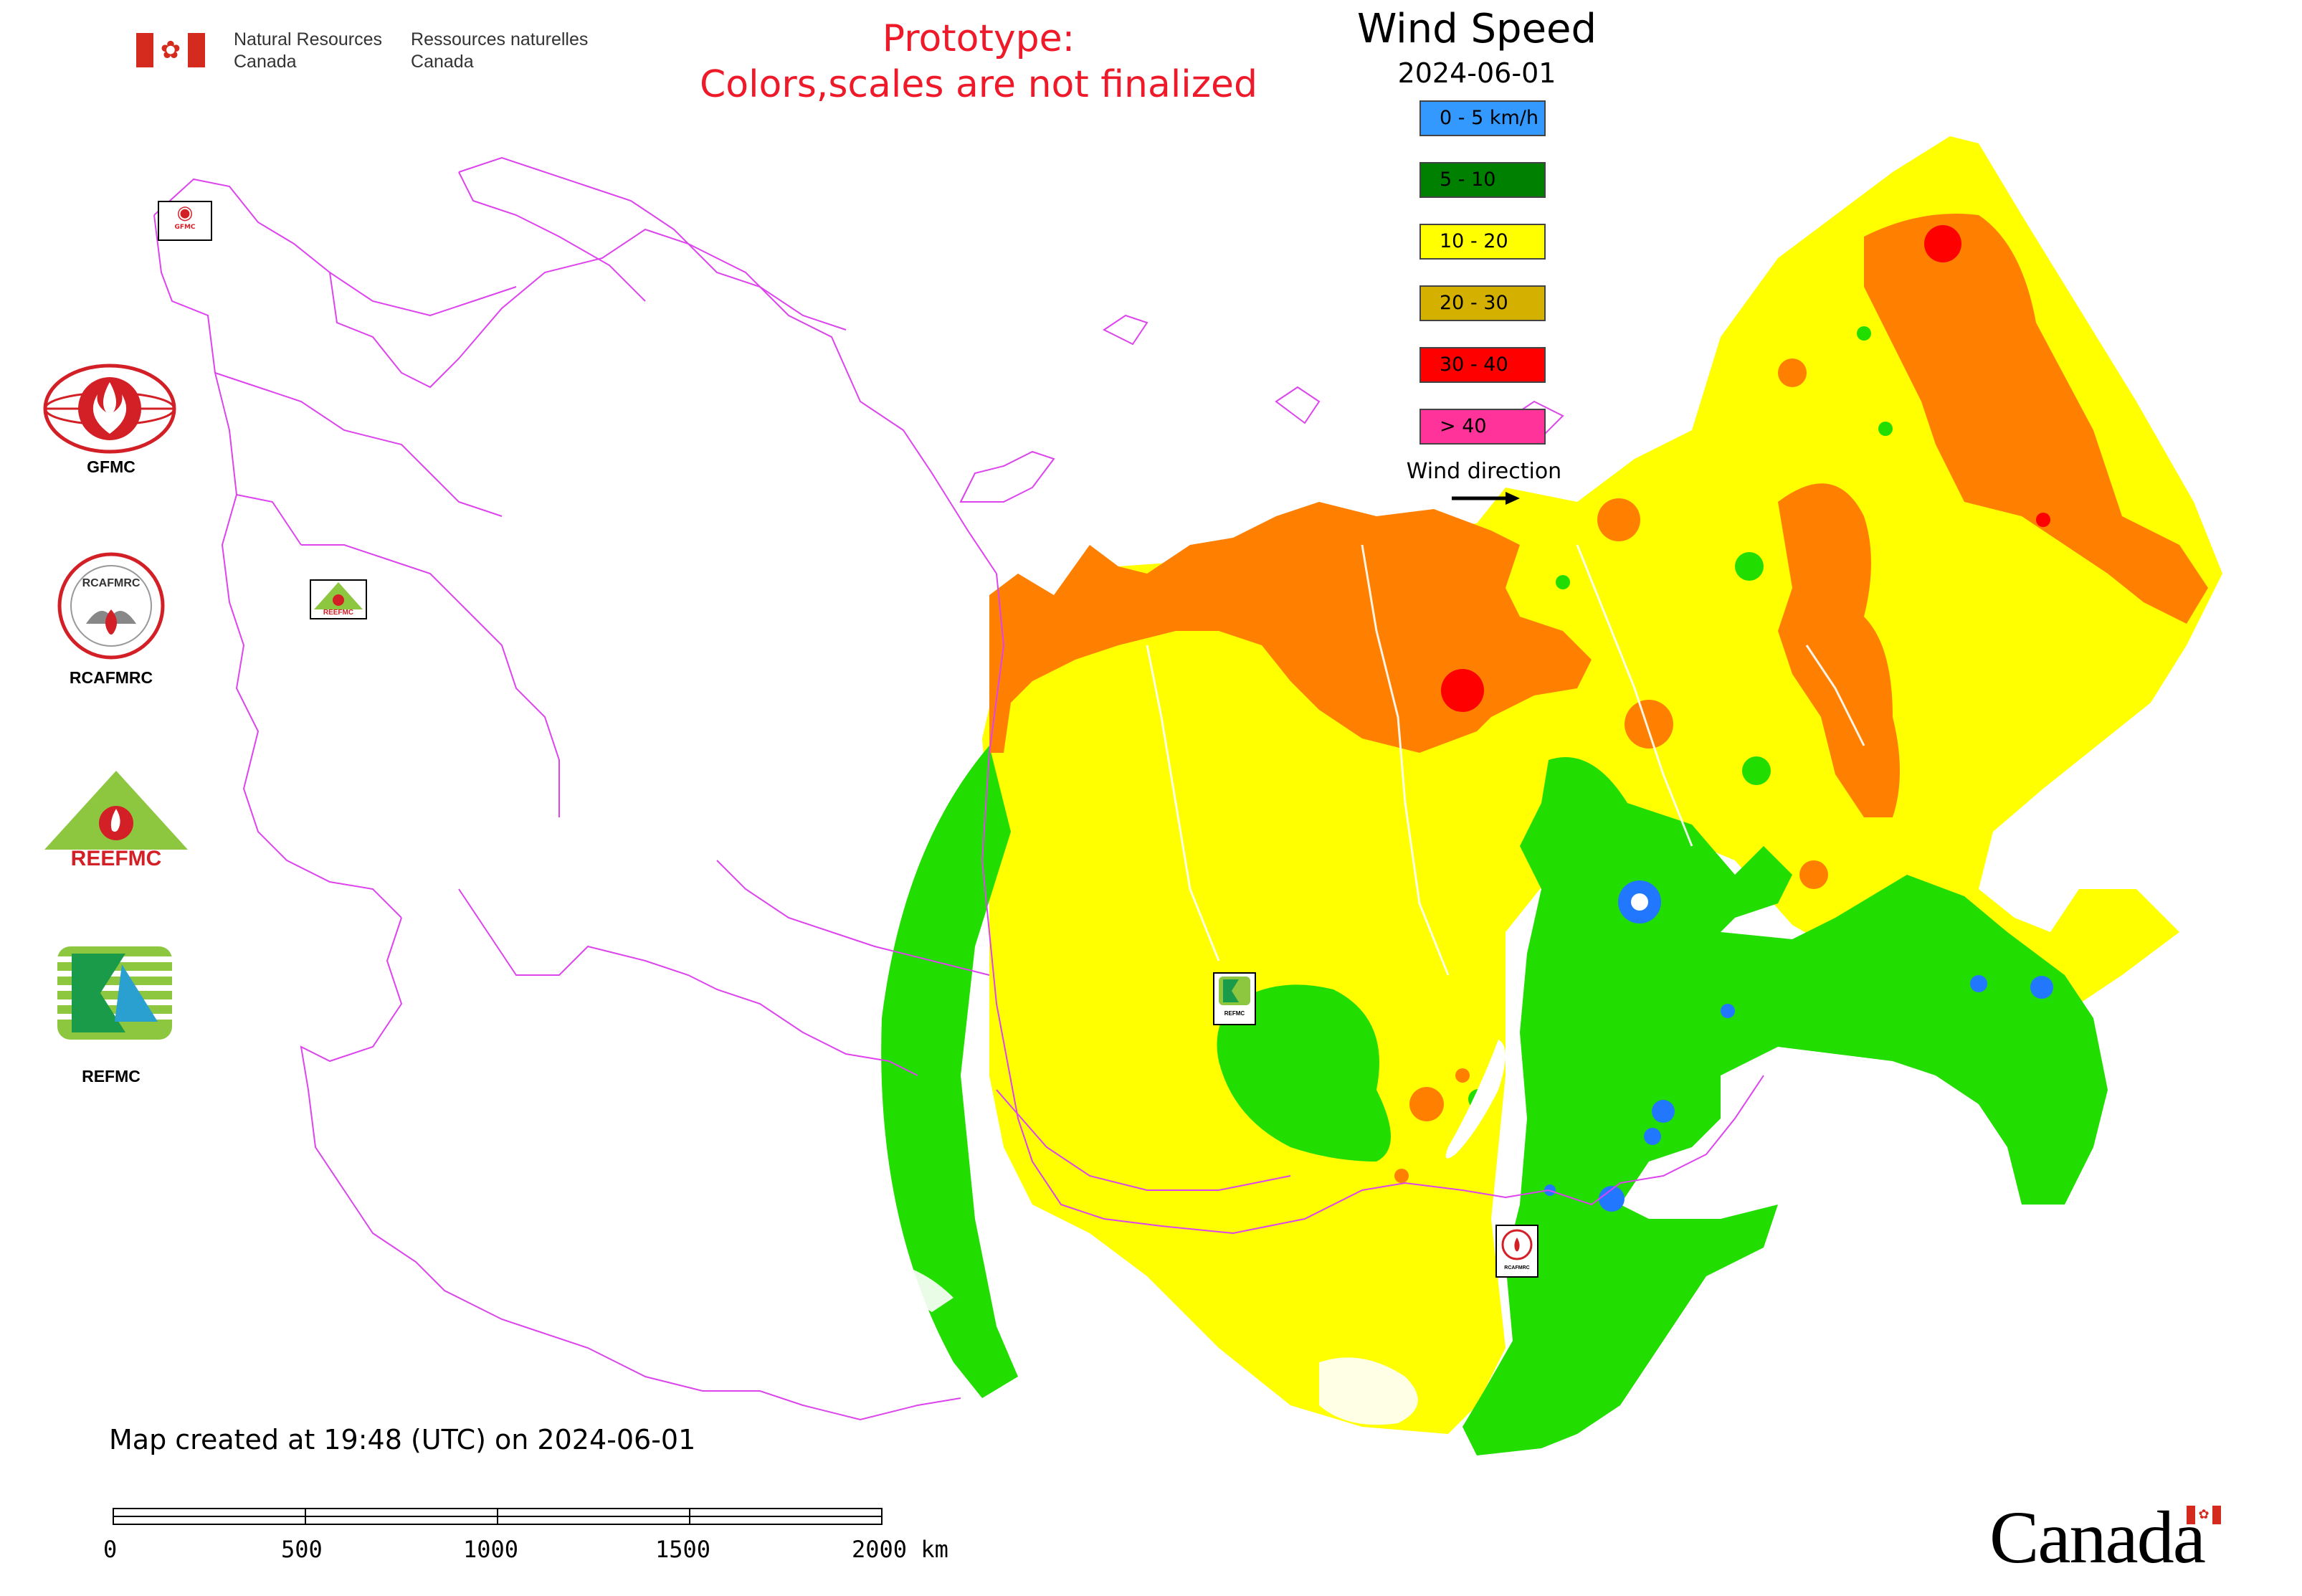 Image resolution: width=2302 pixels, height=1596 pixels. Describe the element at coordinates (1839, 650) in the screenshot. I see `wind-zone-20-30-mideast` at that location.